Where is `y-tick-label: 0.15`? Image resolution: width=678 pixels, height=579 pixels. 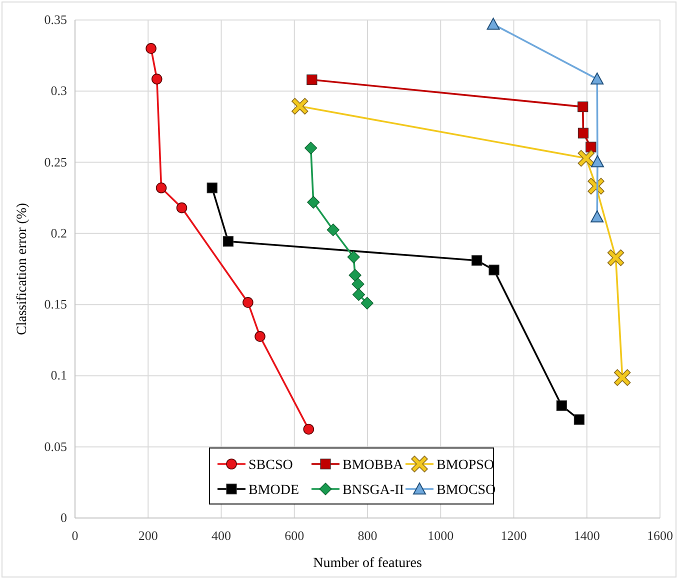
y-tick-label: 0.15 is located at coordinates (55, 304).